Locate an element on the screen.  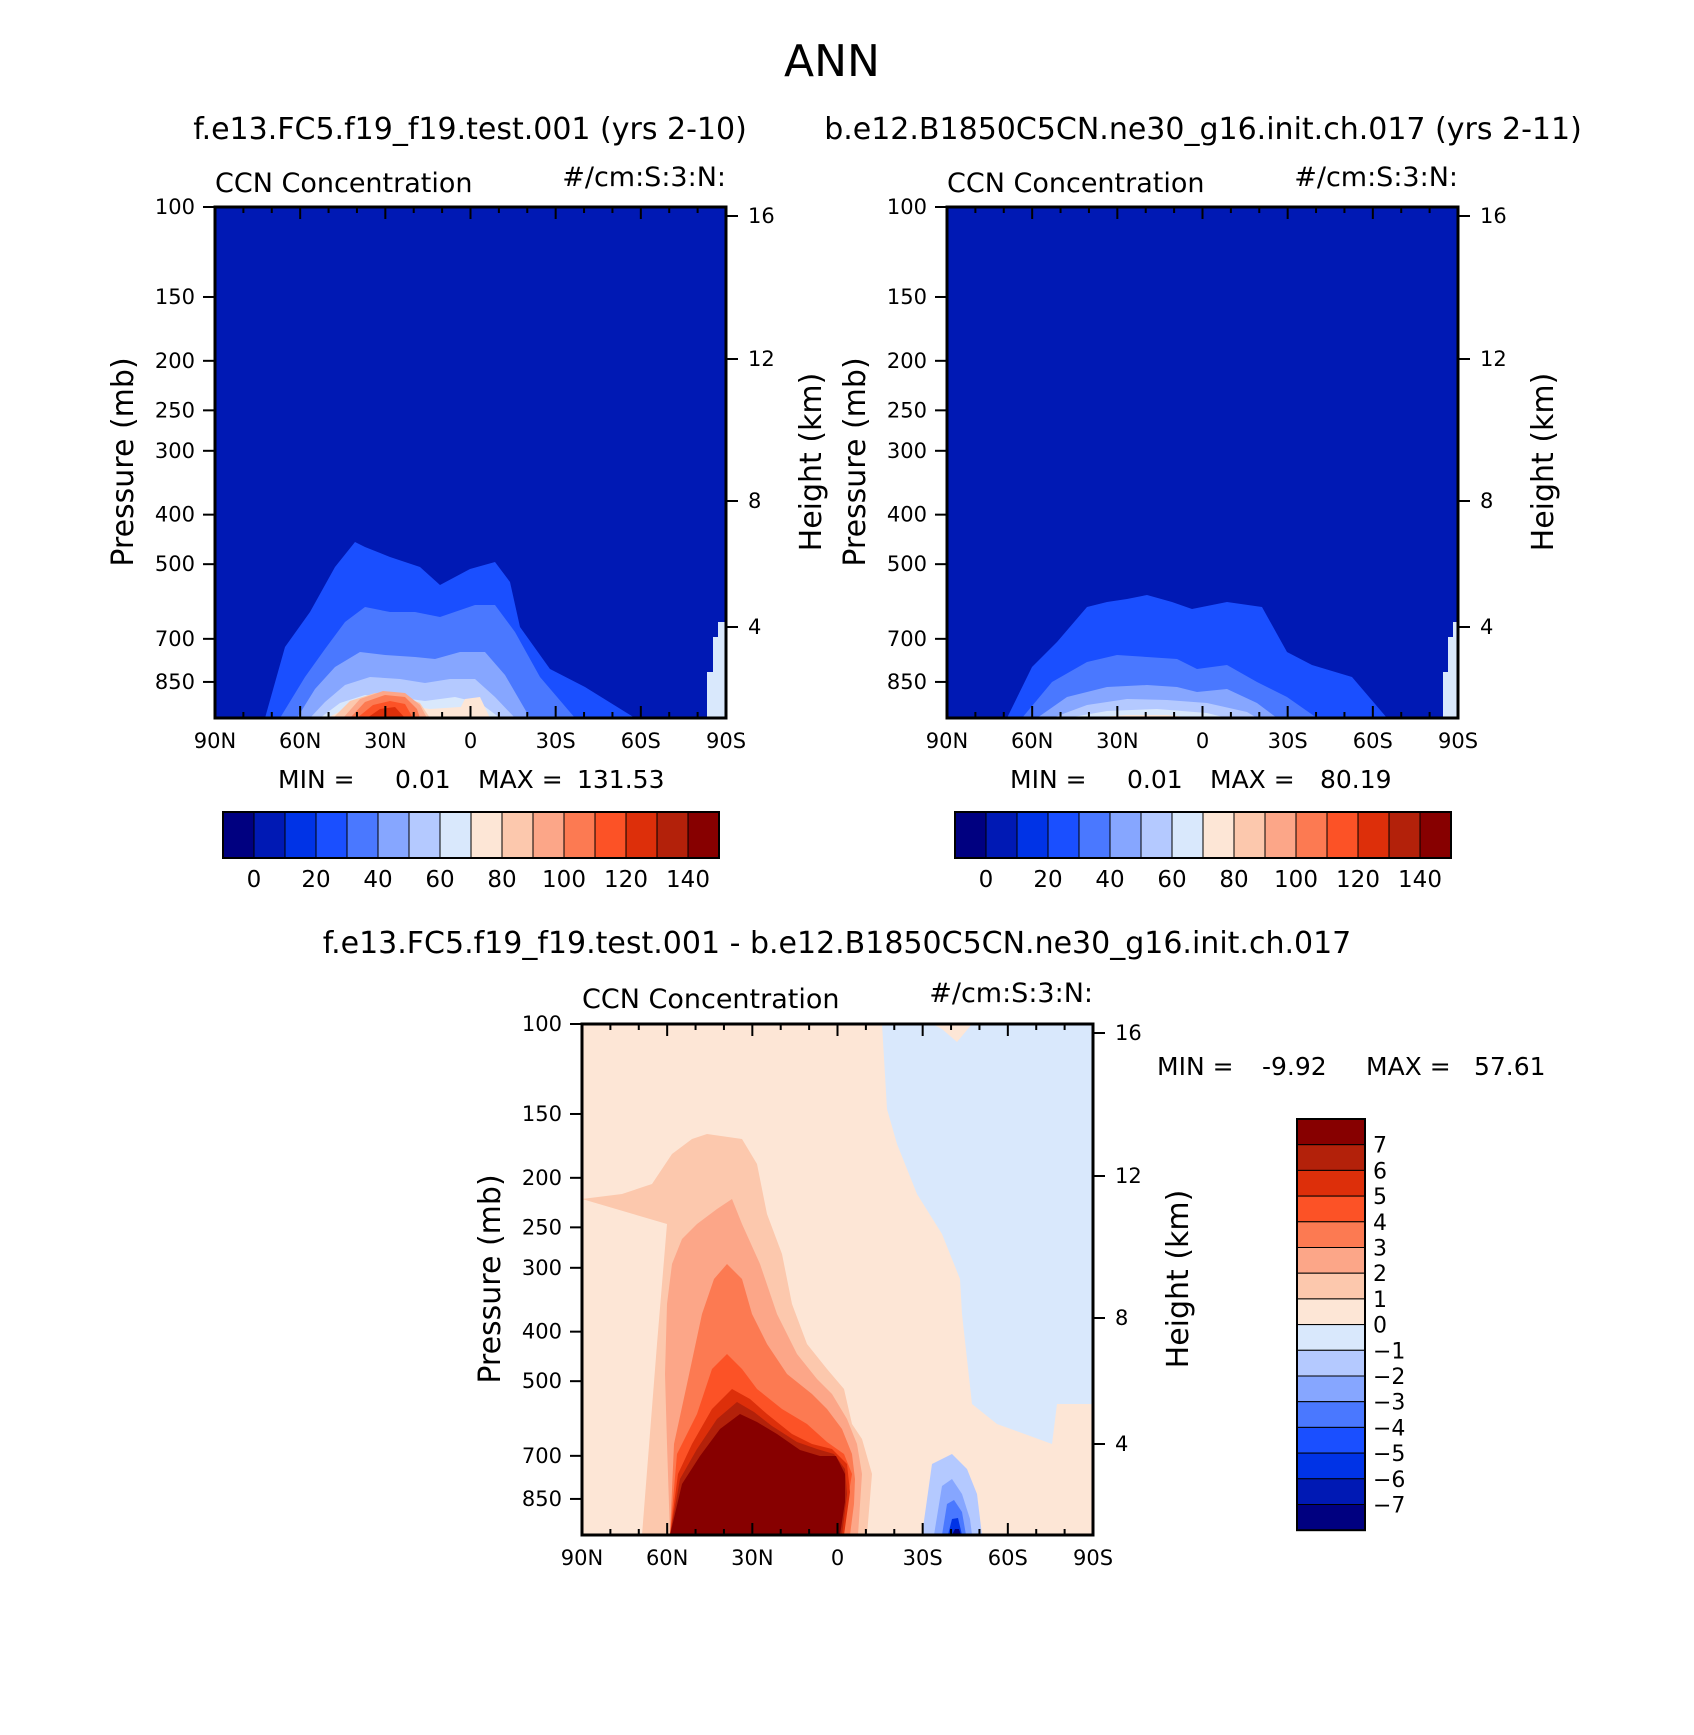
colorbar-label: 7 is located at coordinates (1380, 1146).